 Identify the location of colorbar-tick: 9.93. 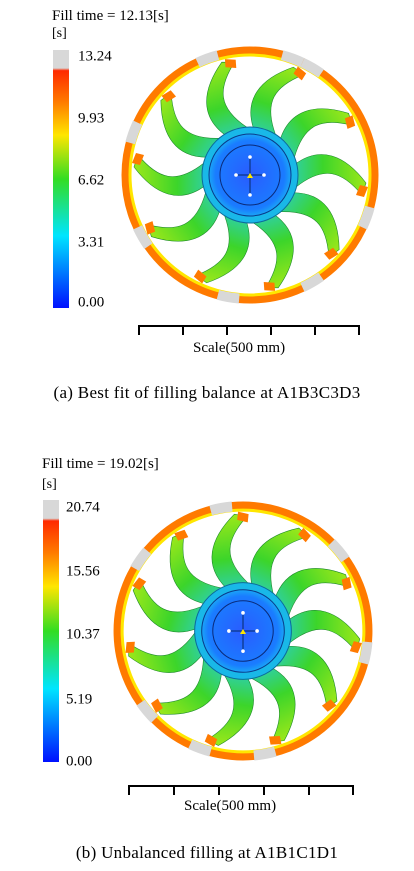
(91, 118).